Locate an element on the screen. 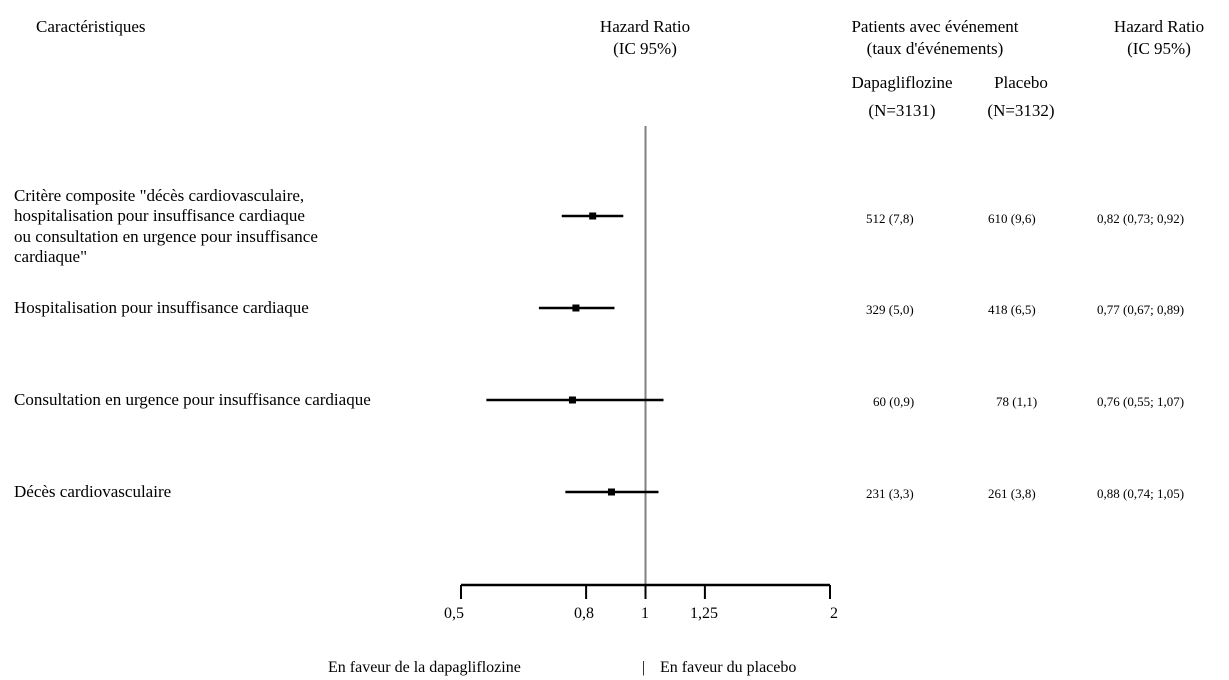  header-arm2: Placebo (N=3132) is located at coordinates (1021, 97).